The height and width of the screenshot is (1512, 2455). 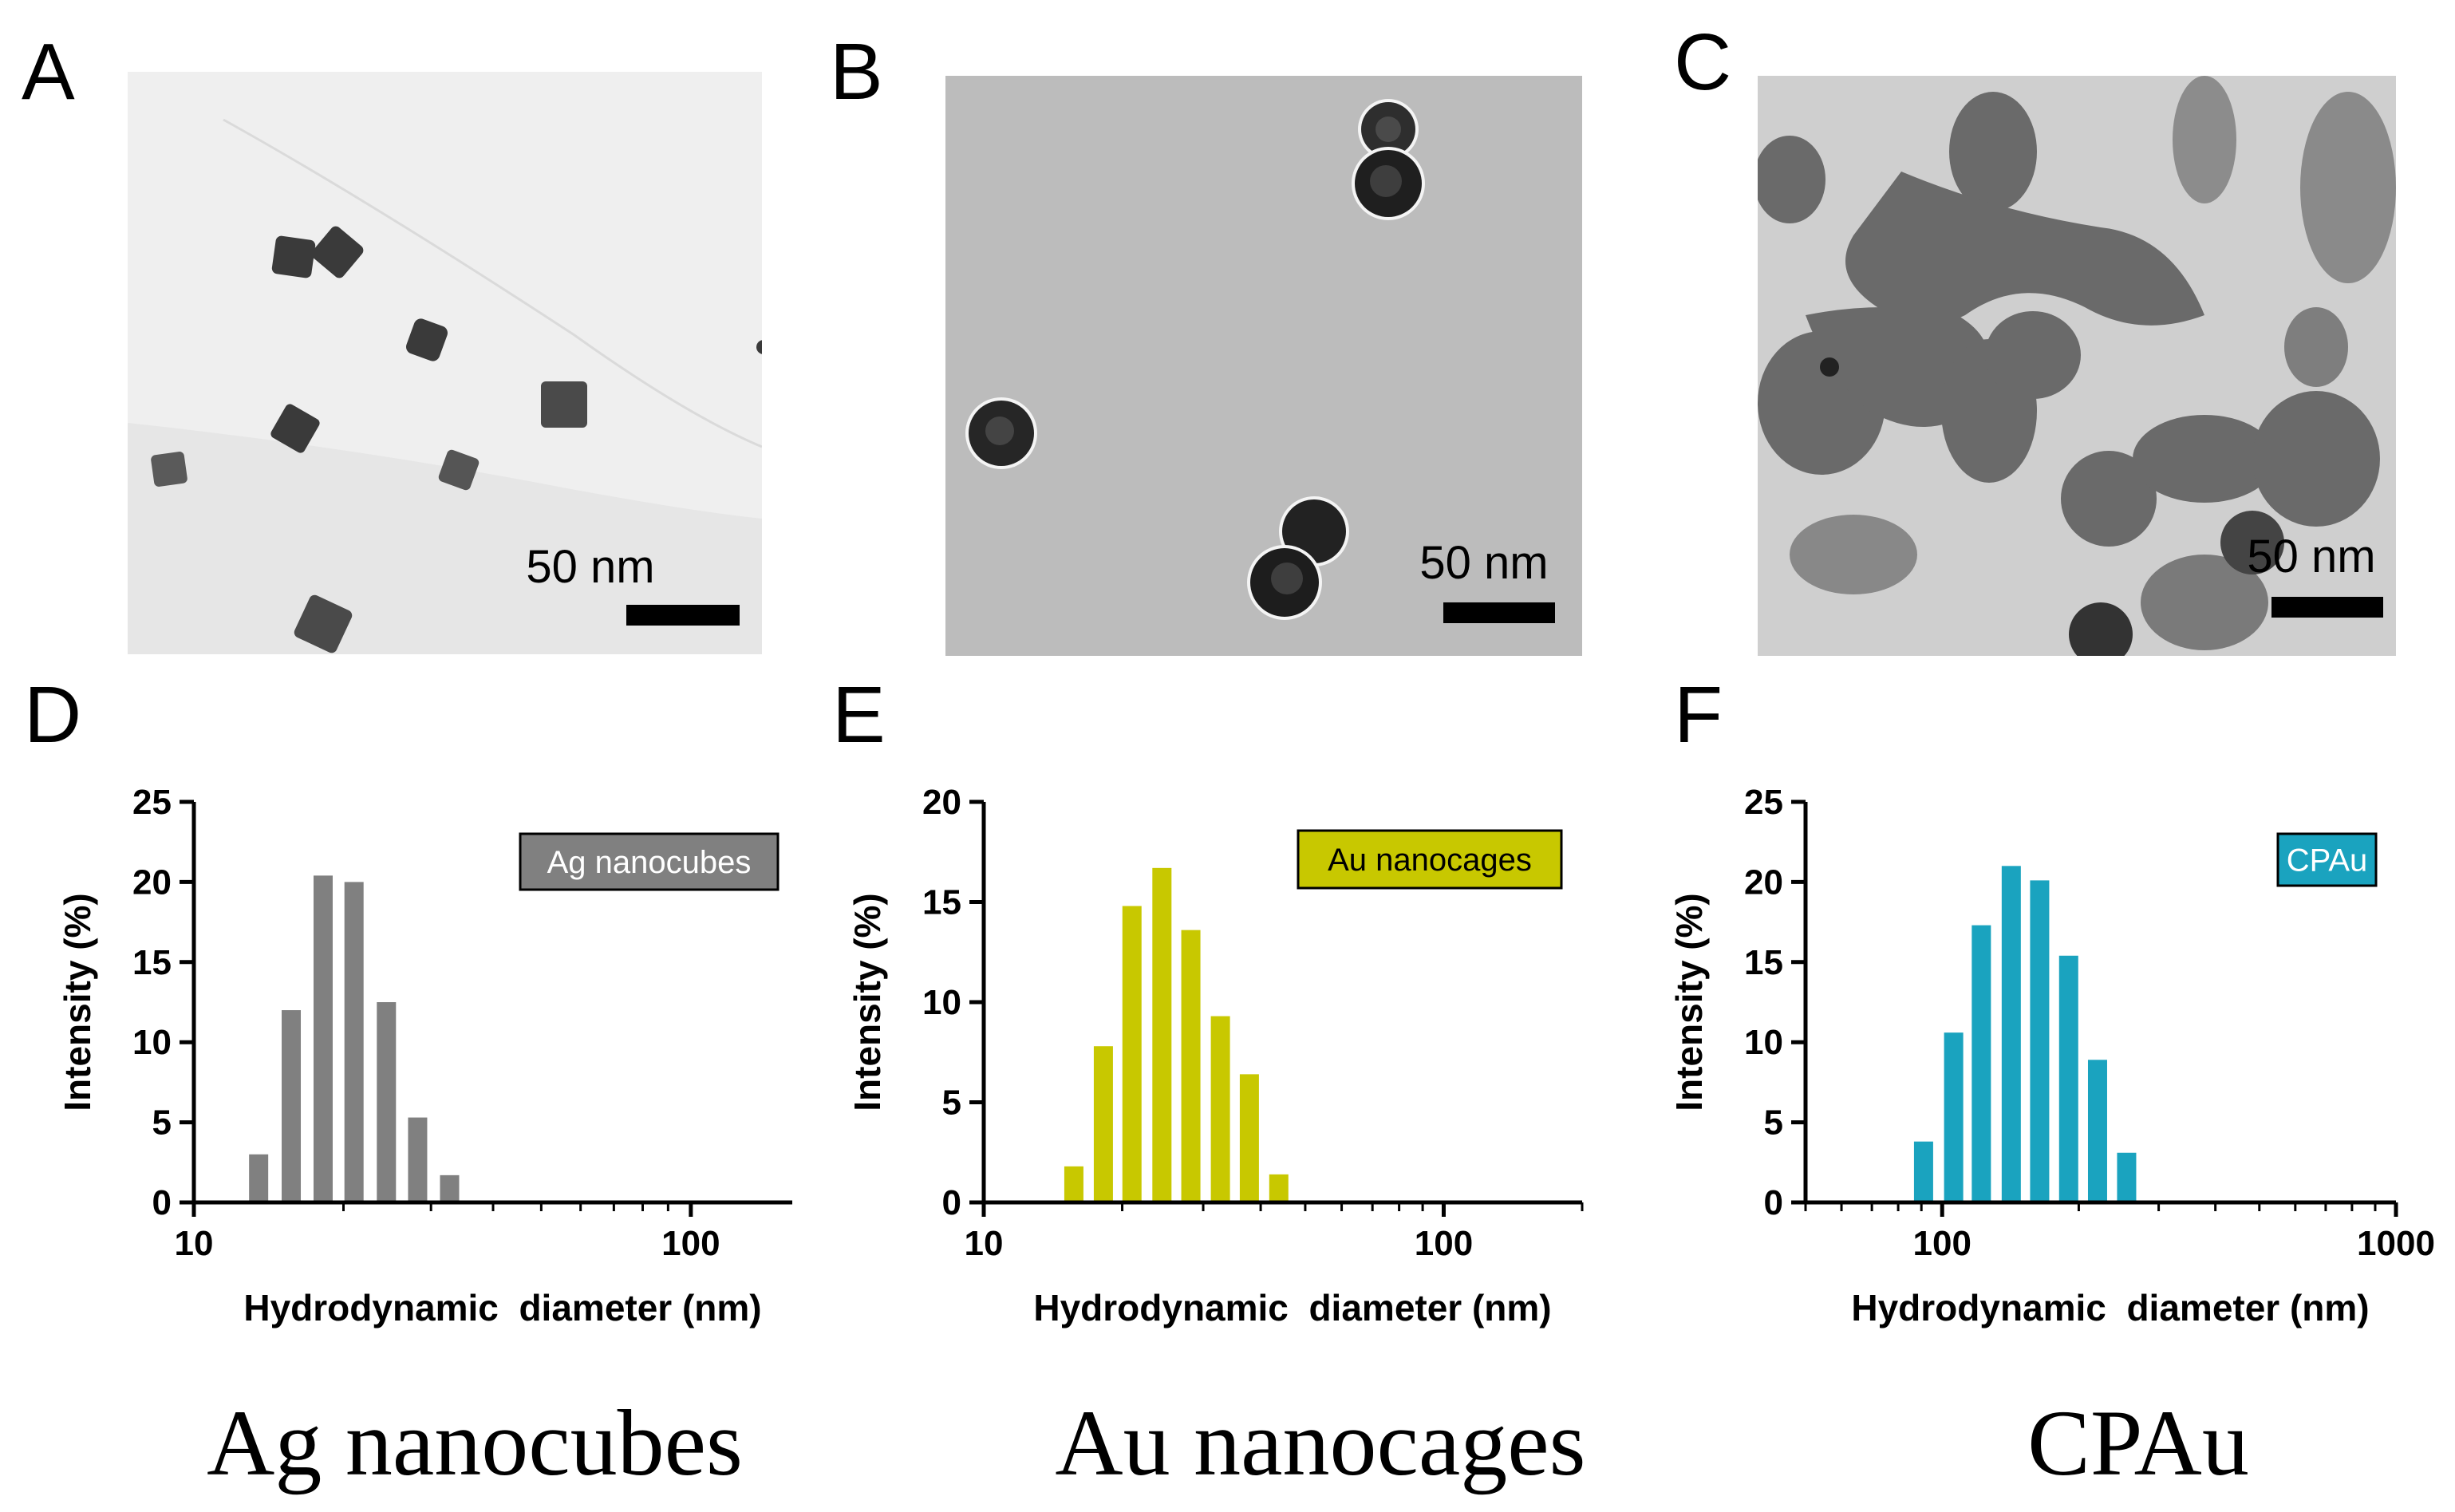 I want to click on legend-label: Au nanocages, so click(x=1430, y=860).